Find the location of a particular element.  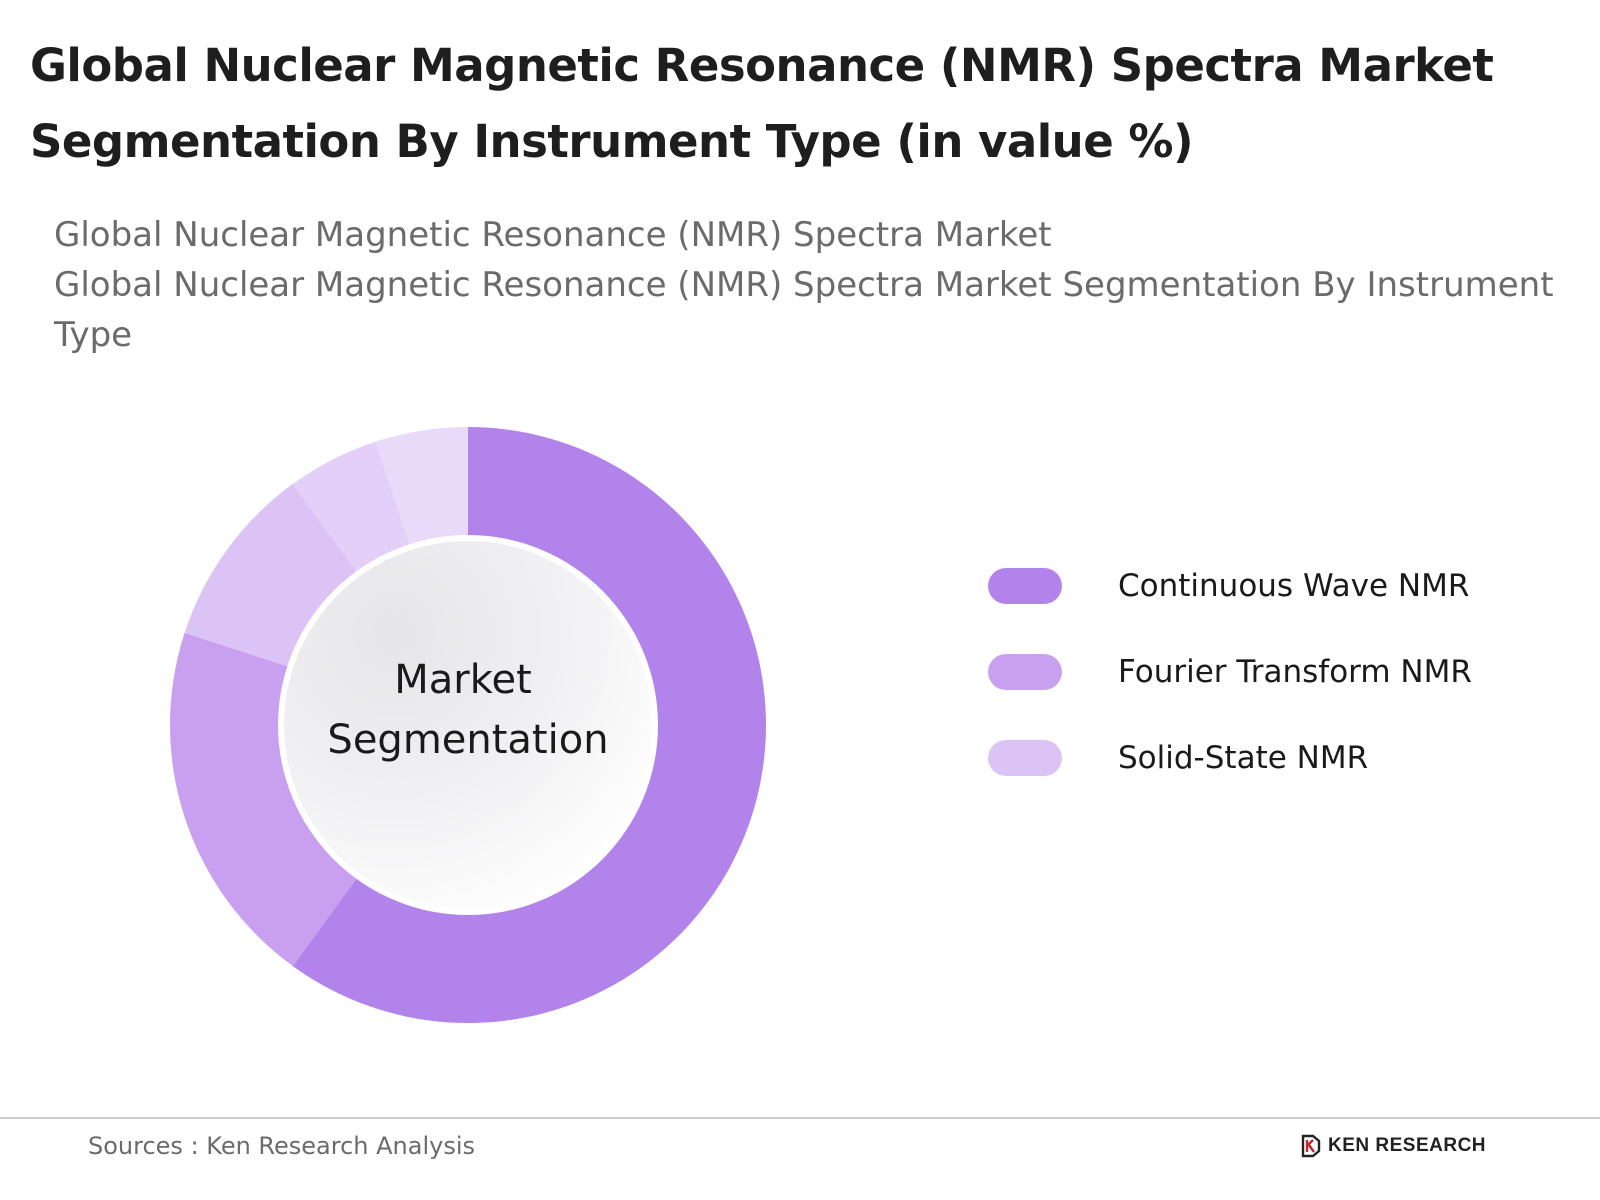

center-label-line-2: Segmentation is located at coordinates (467, 740).